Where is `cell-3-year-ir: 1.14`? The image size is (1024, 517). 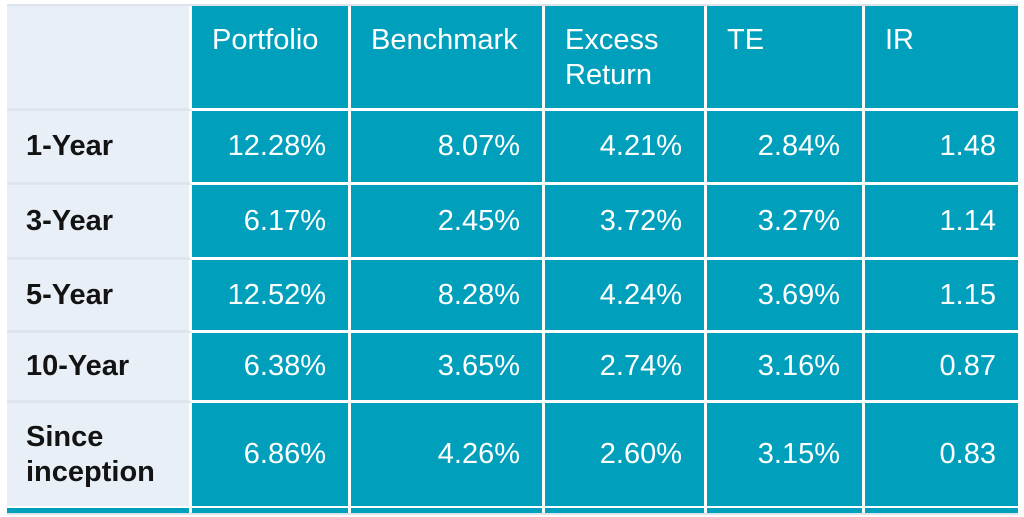
cell-3-year-ir: 1.14 is located at coordinates (941, 222).